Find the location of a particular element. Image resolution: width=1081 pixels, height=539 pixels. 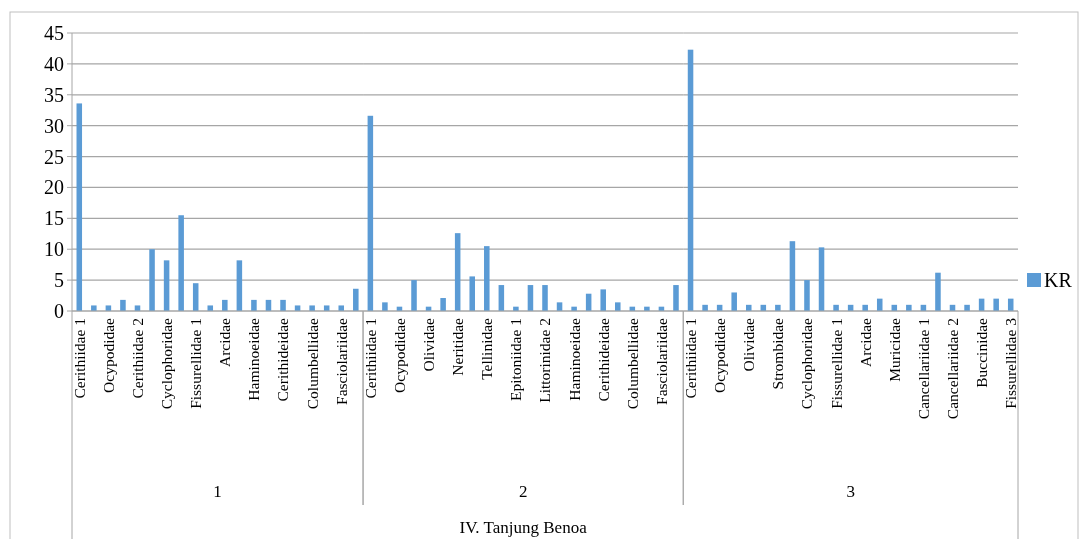

x-tick-label: Tellinidae is located at coordinates (487, 348).